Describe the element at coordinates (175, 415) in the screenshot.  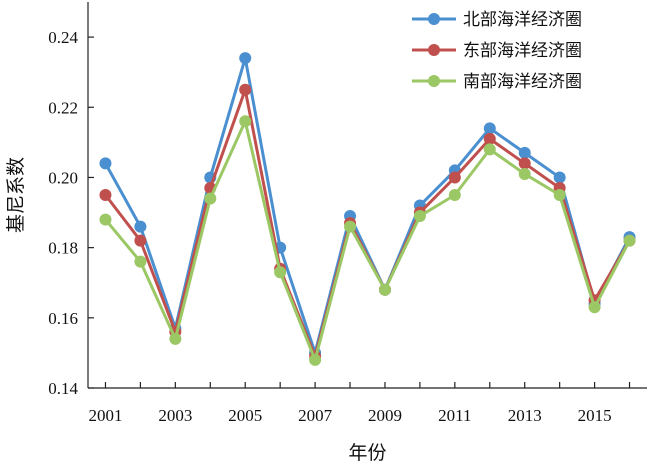
I see `x-tick-label: 2003` at that location.